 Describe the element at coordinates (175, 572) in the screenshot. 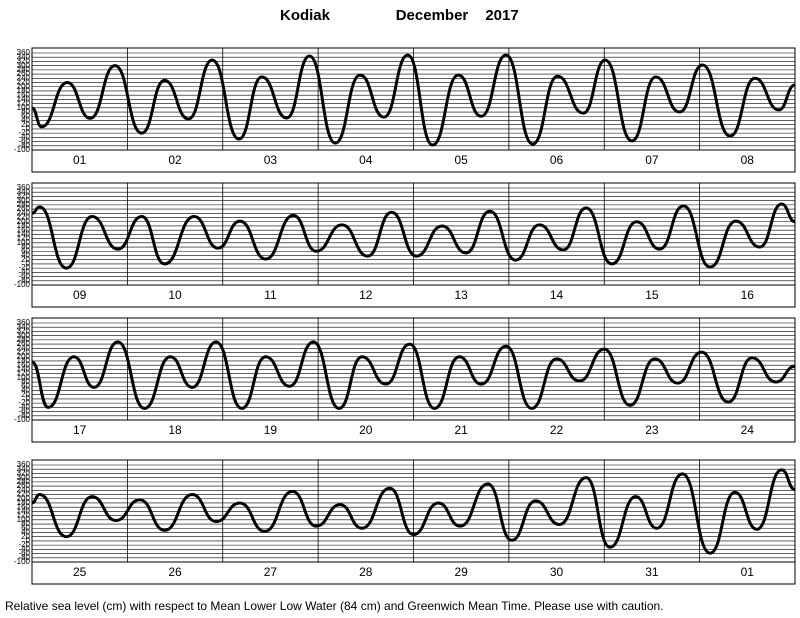

I see `x-tick-label: 26` at that location.